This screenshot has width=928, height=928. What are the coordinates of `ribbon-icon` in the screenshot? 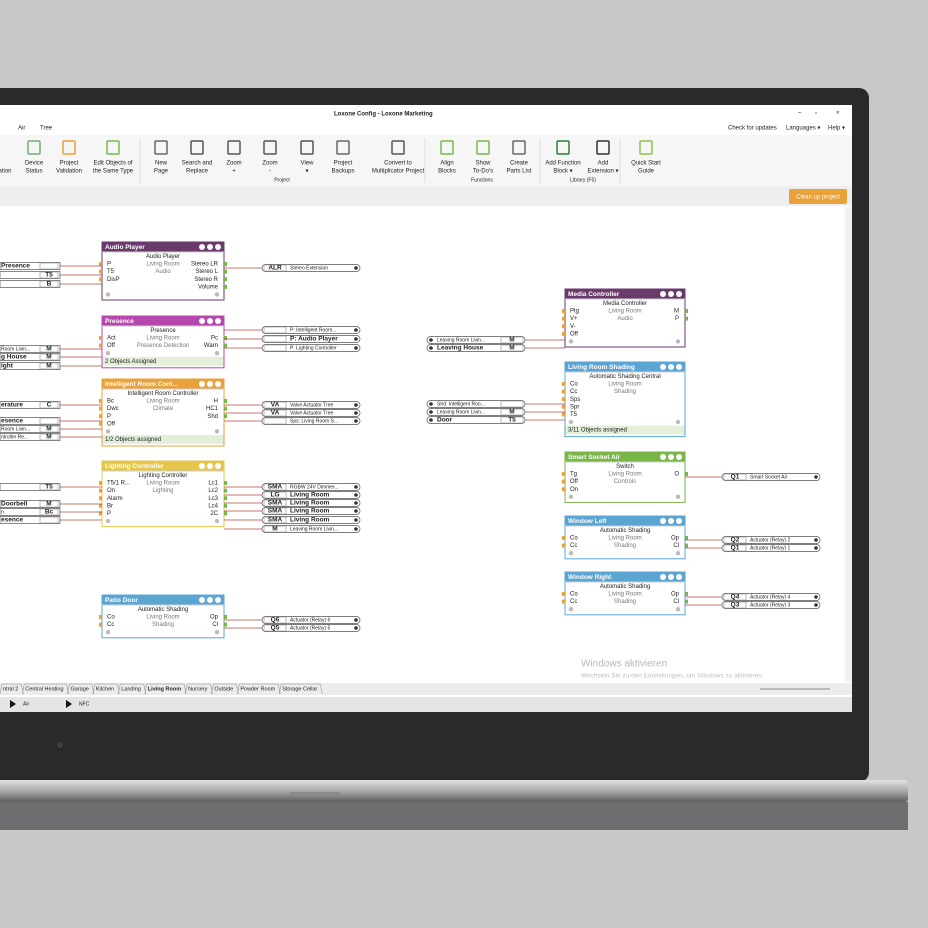 It's located at (603, 147).